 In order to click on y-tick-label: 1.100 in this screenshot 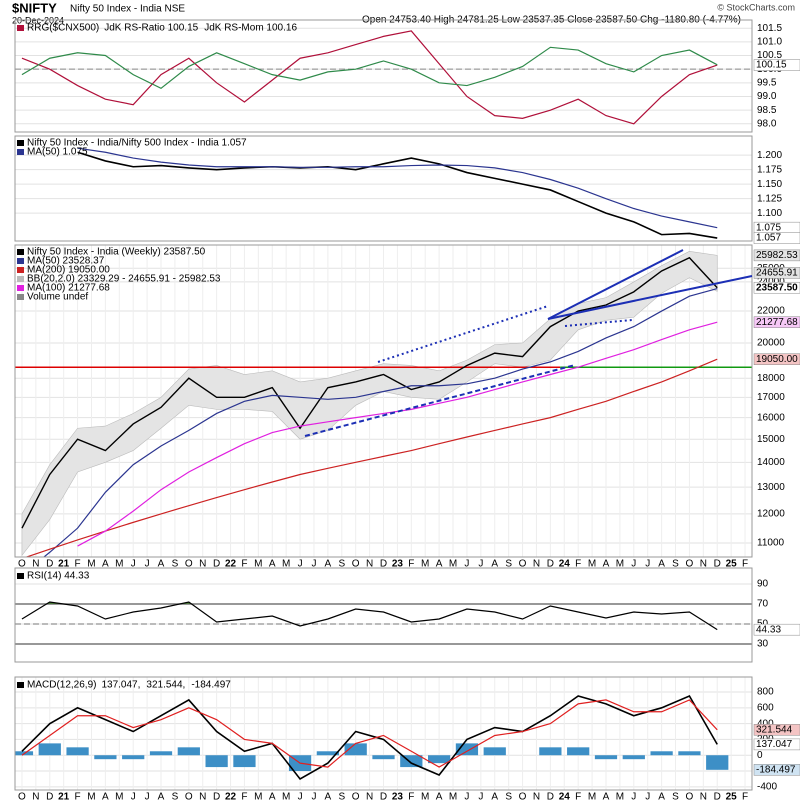, I will do `click(769, 213)`.